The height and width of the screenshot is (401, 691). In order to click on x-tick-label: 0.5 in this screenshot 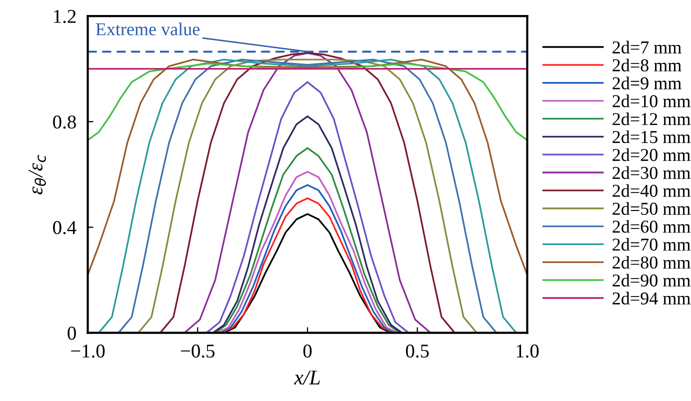, I will do `click(417, 351)`.